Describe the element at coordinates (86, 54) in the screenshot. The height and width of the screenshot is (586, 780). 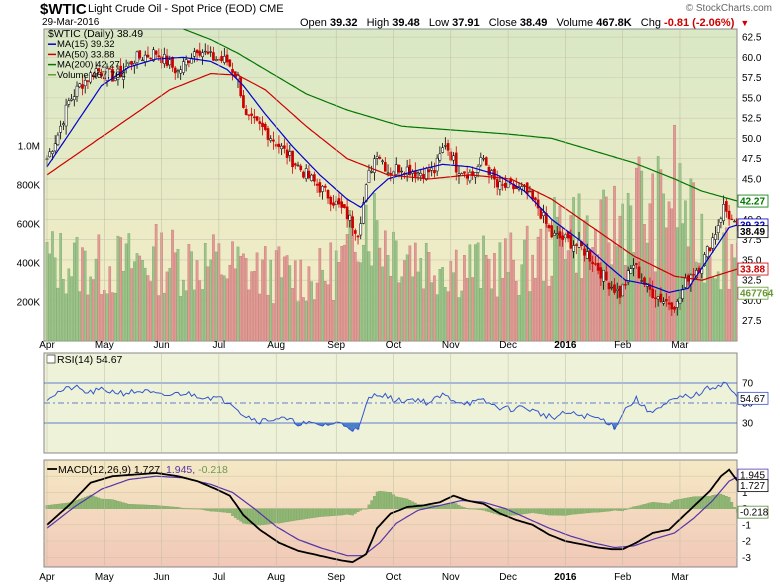
I see `price-legend-entry: MA(50) 33.88` at that location.